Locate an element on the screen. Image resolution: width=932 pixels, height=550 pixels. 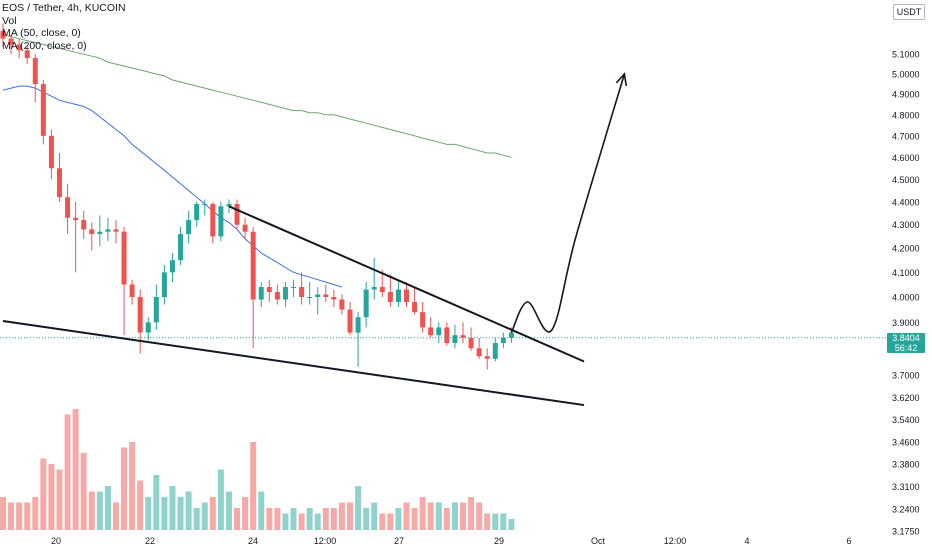
projection-arrow is located at coordinates (568, 203).